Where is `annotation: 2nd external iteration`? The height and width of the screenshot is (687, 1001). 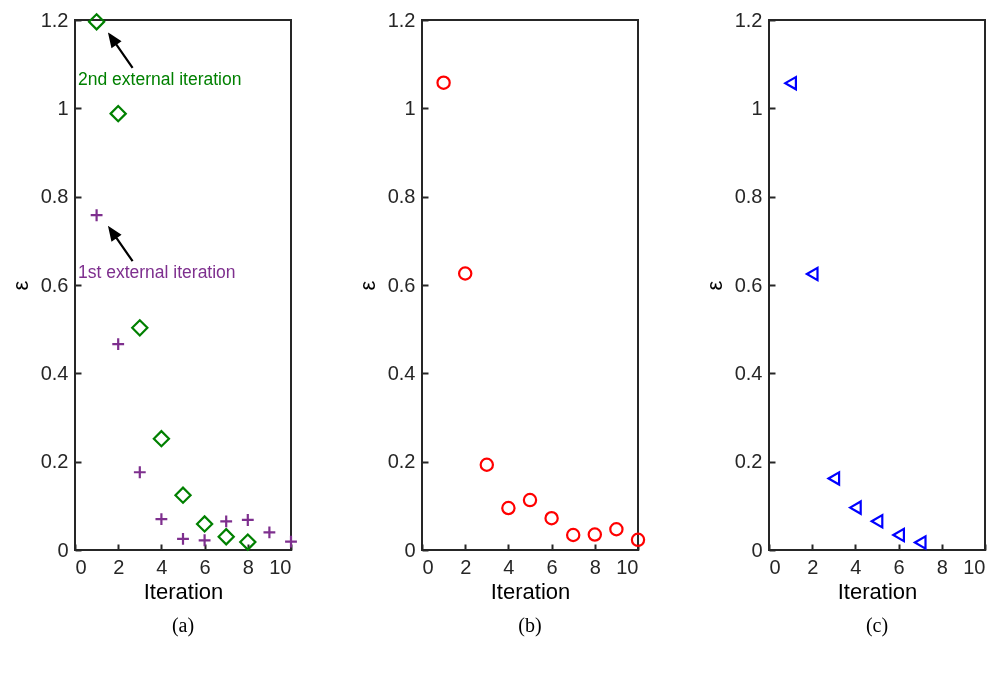
annotation: 2nd external iteration is located at coordinates (160, 78).